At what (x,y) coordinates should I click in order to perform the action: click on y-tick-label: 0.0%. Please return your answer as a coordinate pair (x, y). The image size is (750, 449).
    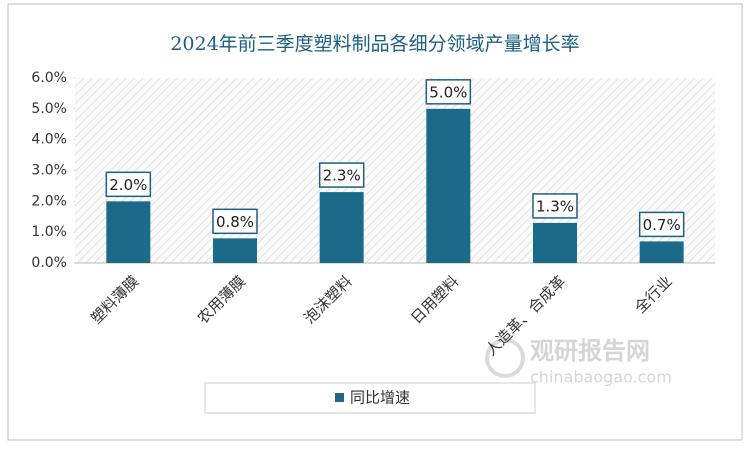
    Looking at the image, I should click on (49, 263).